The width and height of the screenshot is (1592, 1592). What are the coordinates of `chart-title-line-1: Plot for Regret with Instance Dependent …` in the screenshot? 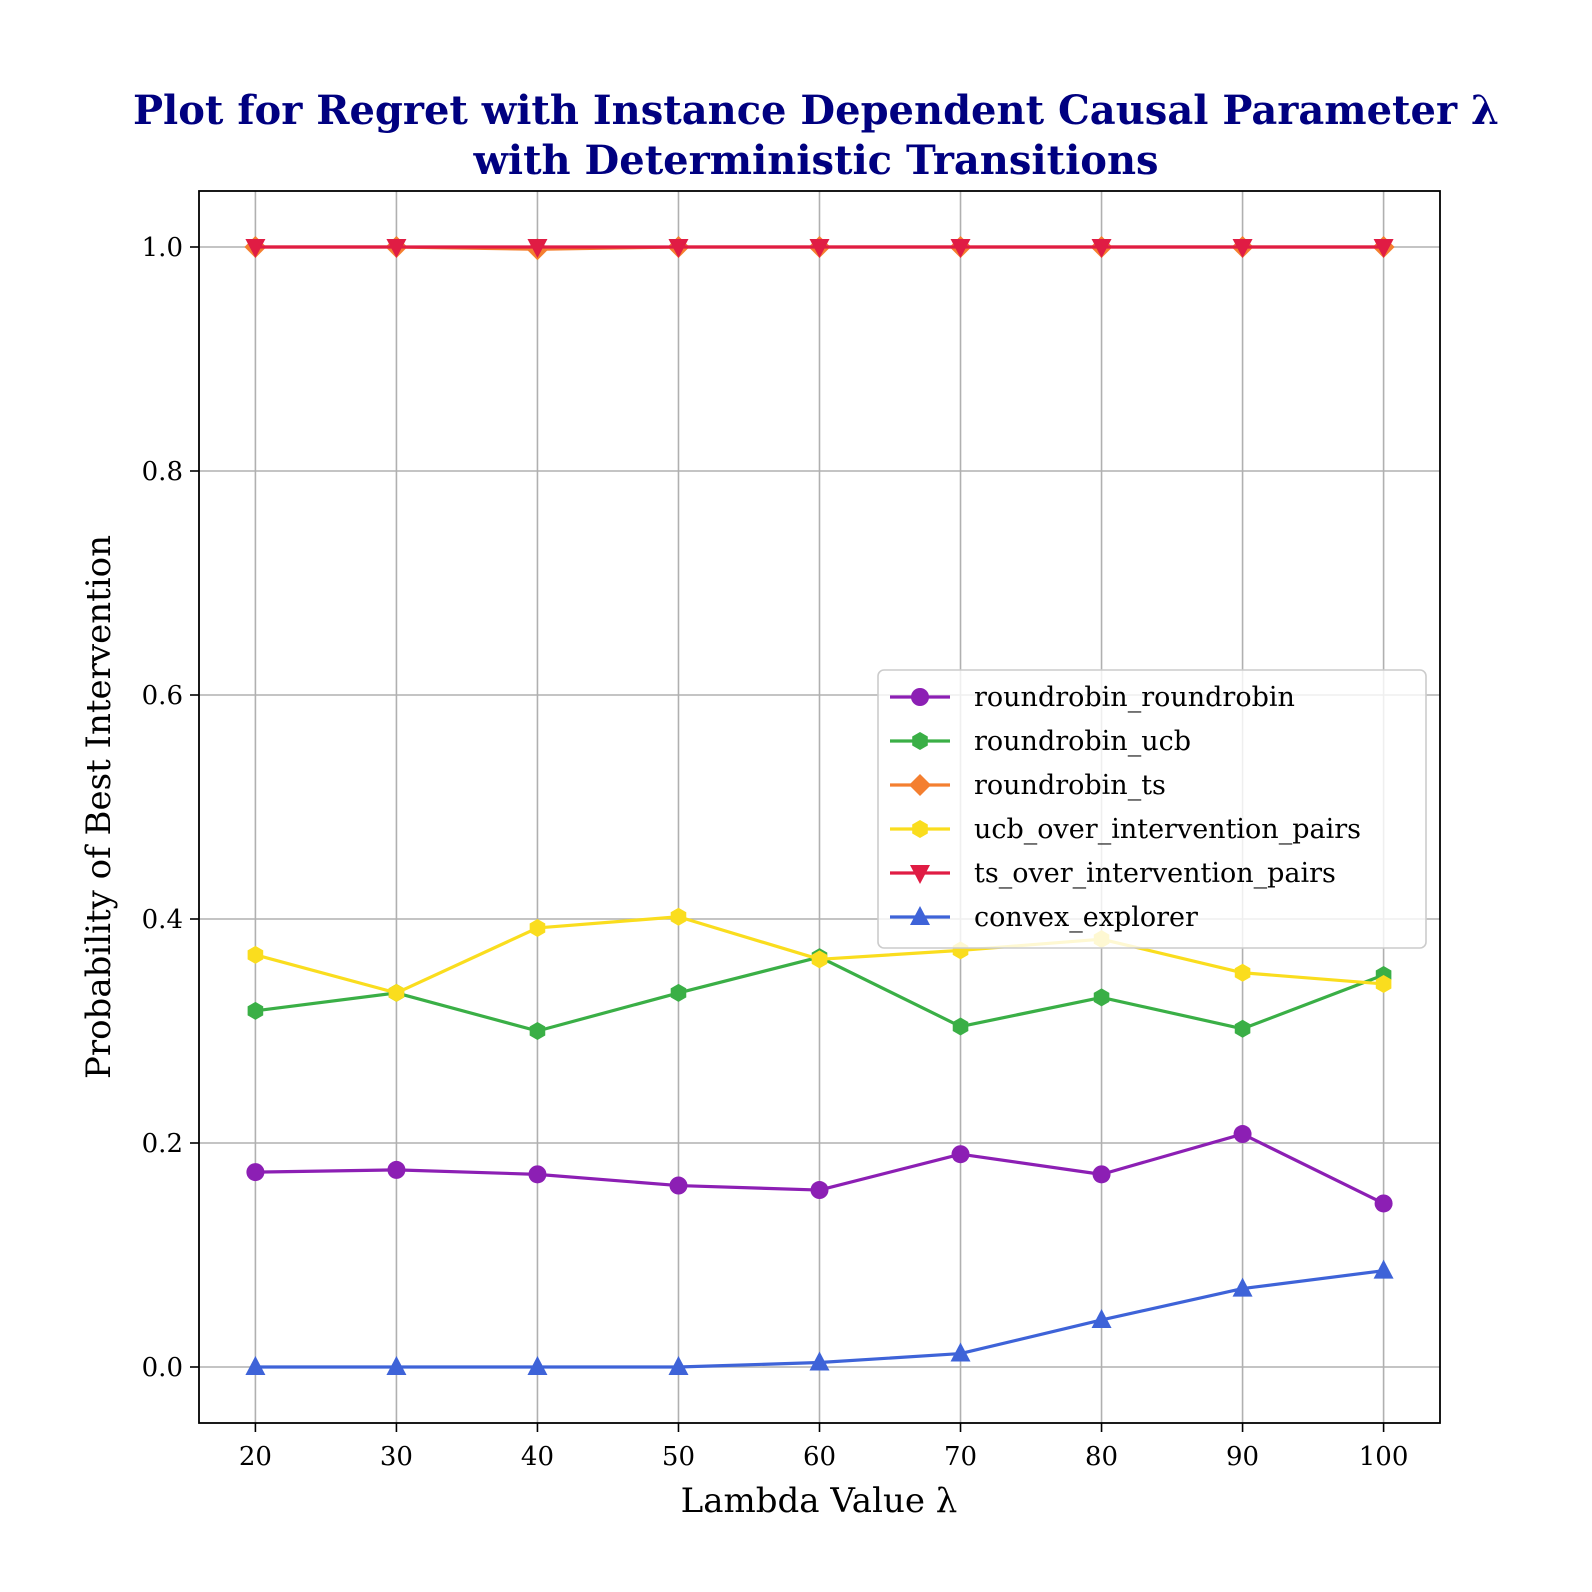 It's located at (816, 110).